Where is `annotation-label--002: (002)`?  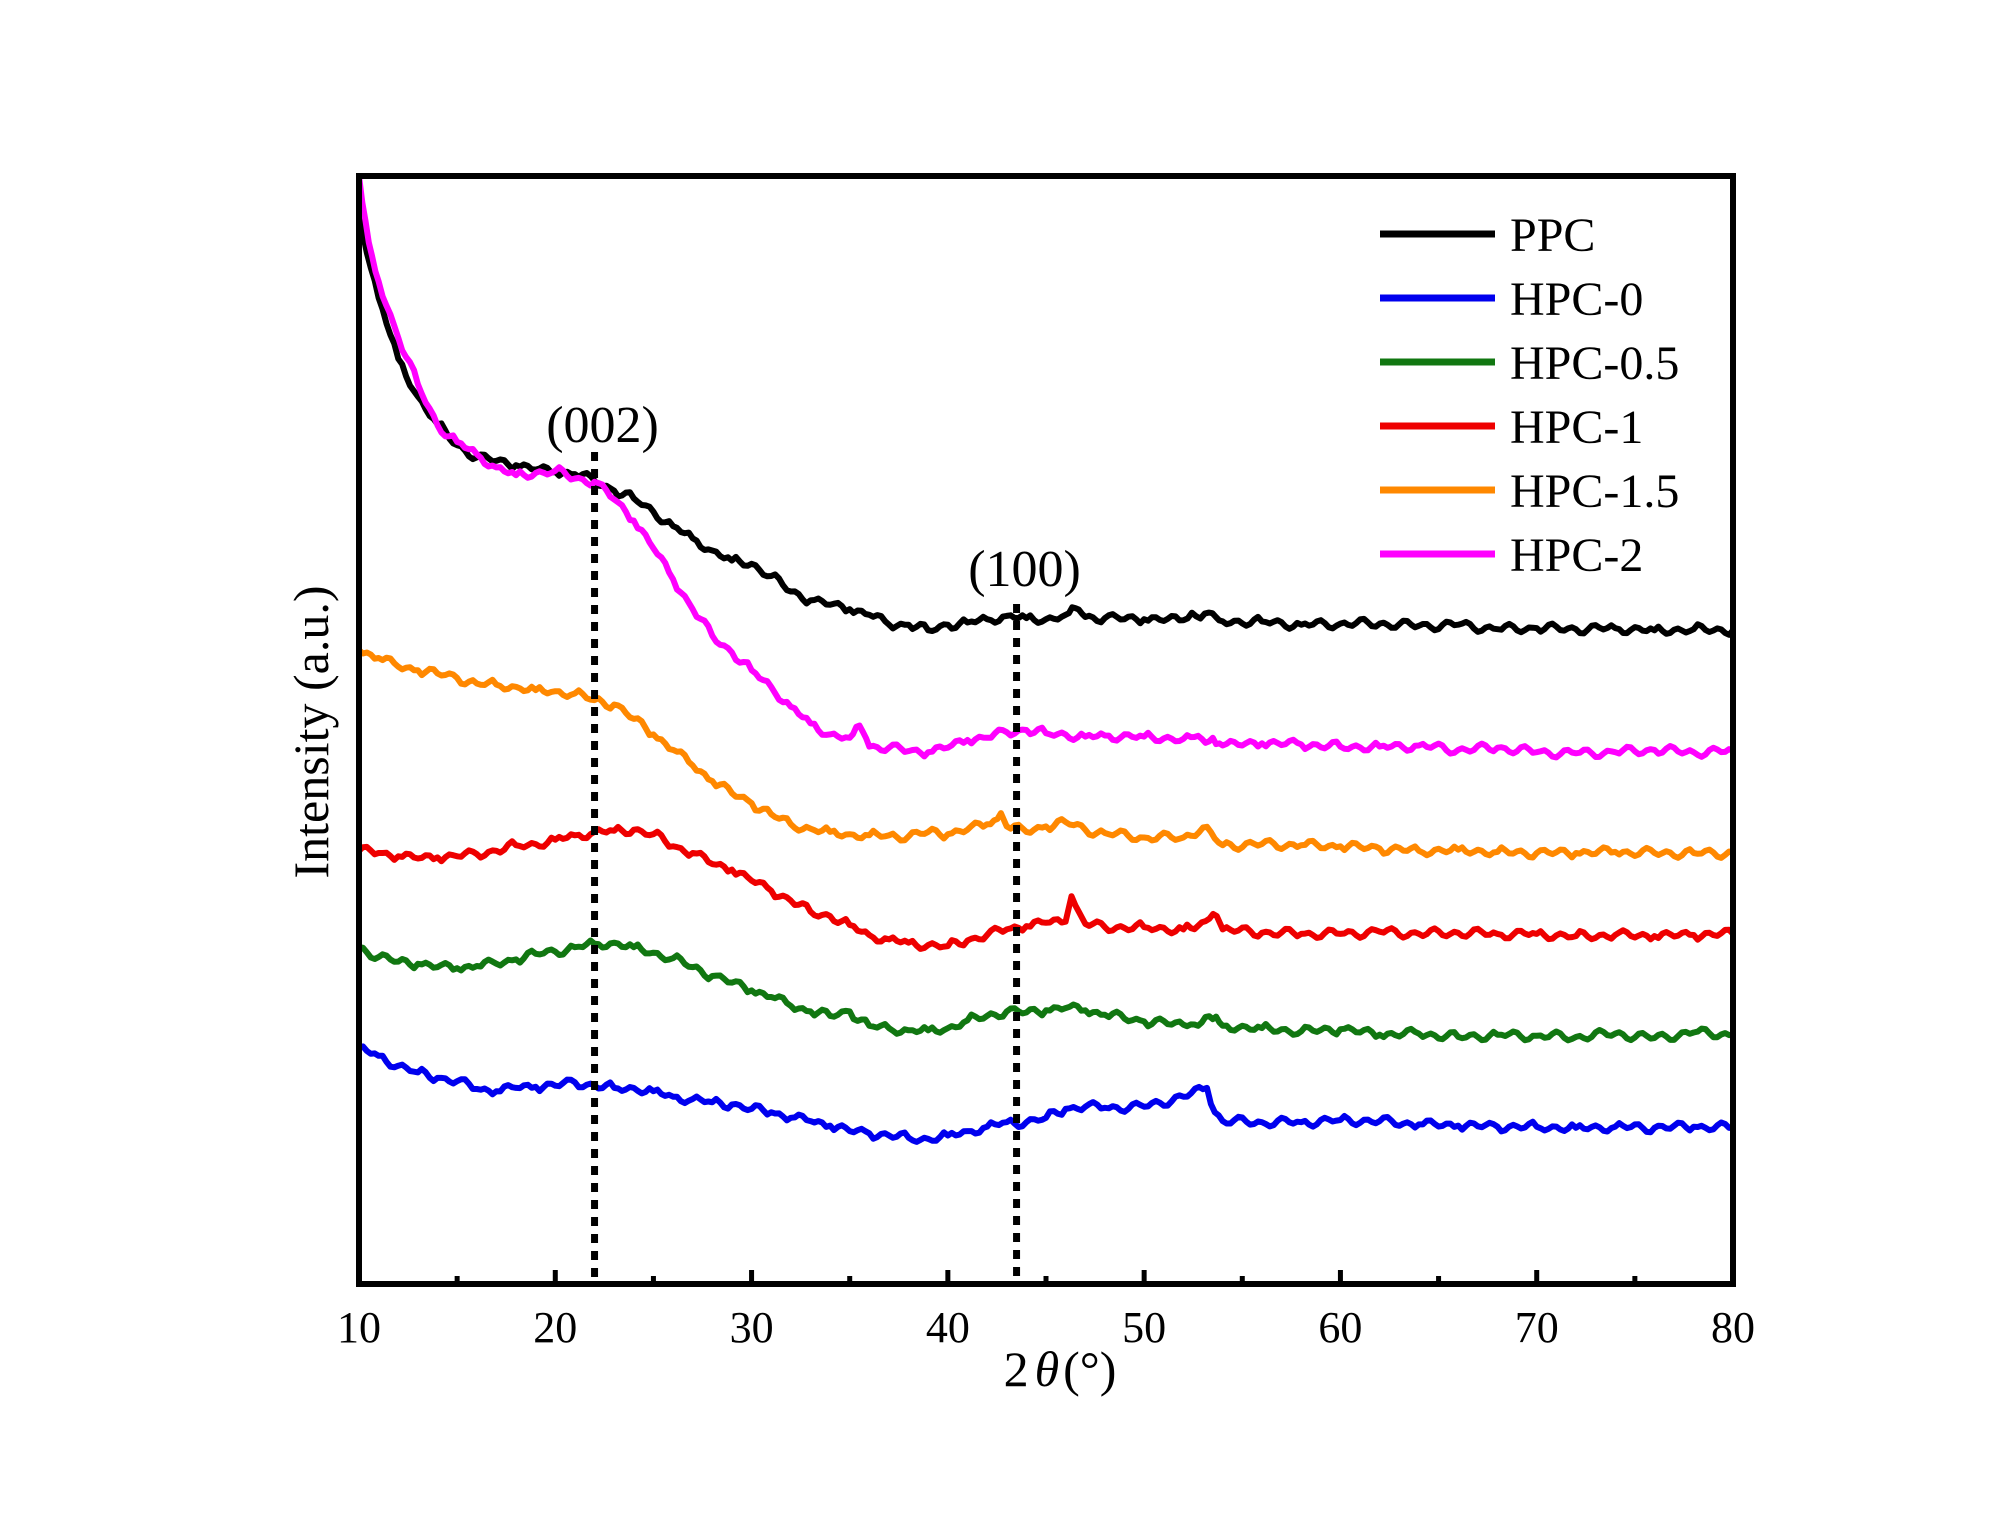 annotation-label--002: (002) is located at coordinates (602, 425).